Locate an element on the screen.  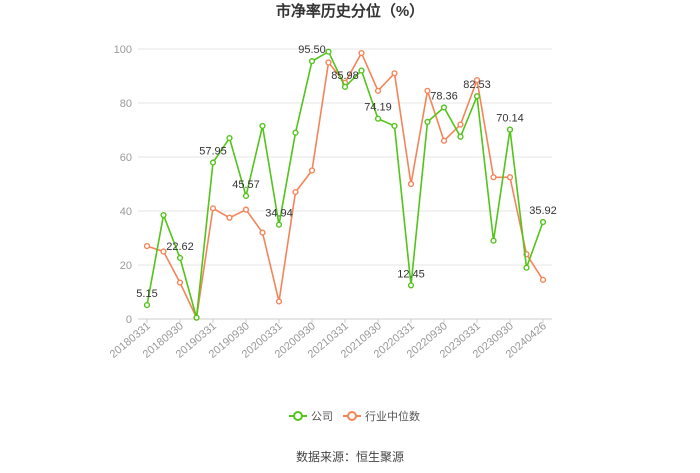
y-axis: 0 20 40 60 80 100 is located at coordinates (123, 185).